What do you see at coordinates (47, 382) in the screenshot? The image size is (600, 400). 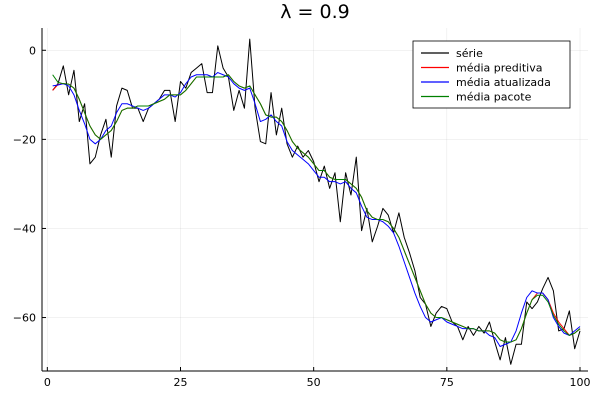 I see `x-tick-label: 0` at bounding box center [47, 382].